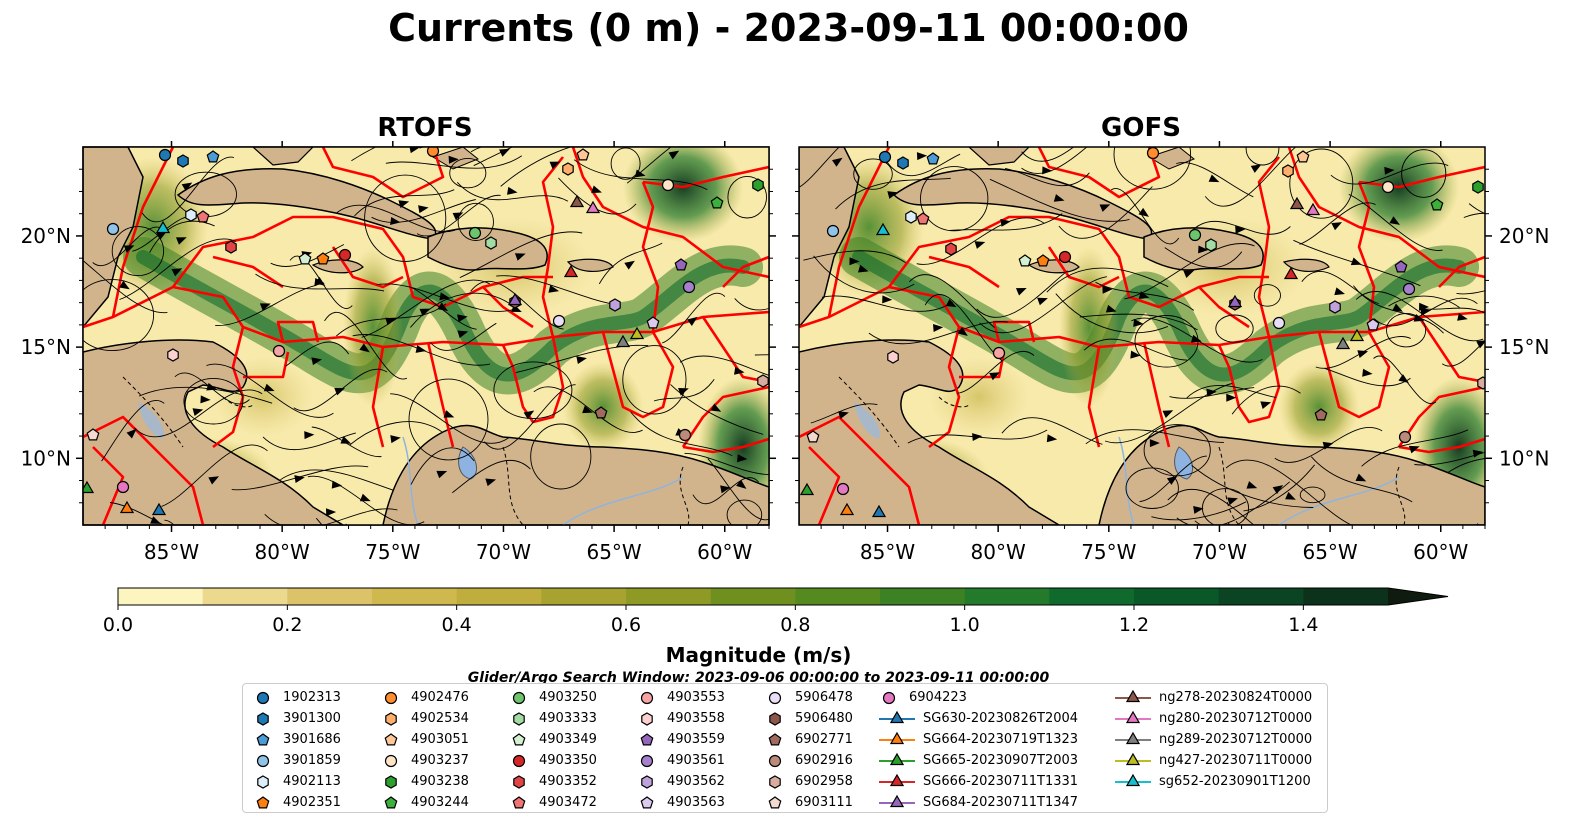  What do you see at coordinates (568, 697) in the screenshot?
I see `legend-label: 4903250` at bounding box center [568, 697].